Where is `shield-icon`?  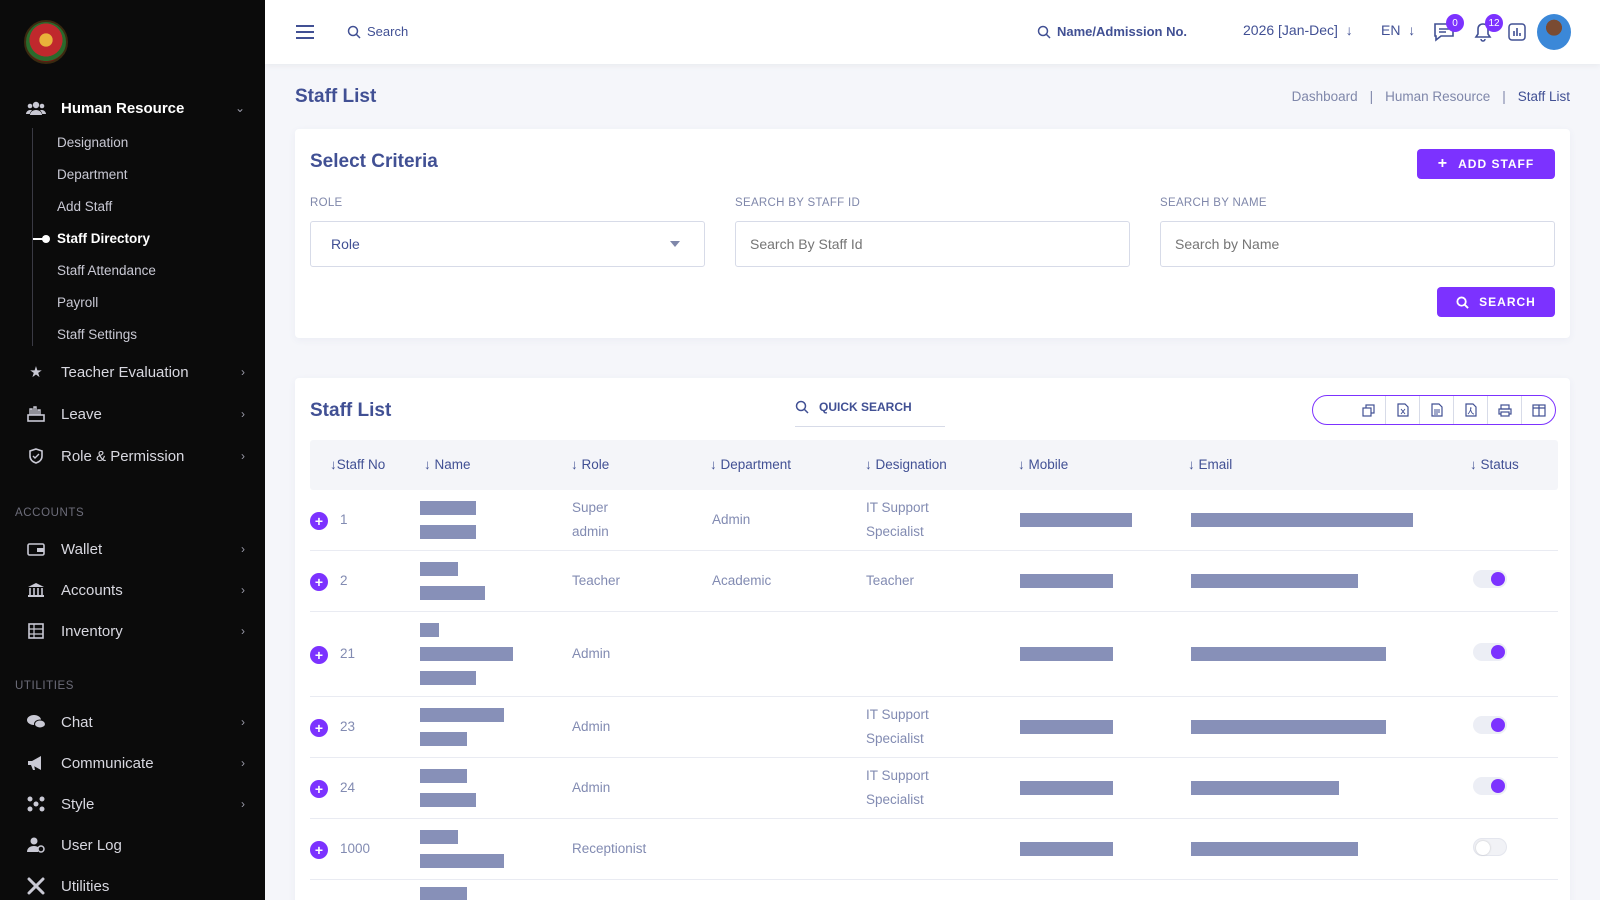 shield-icon is located at coordinates (36, 456).